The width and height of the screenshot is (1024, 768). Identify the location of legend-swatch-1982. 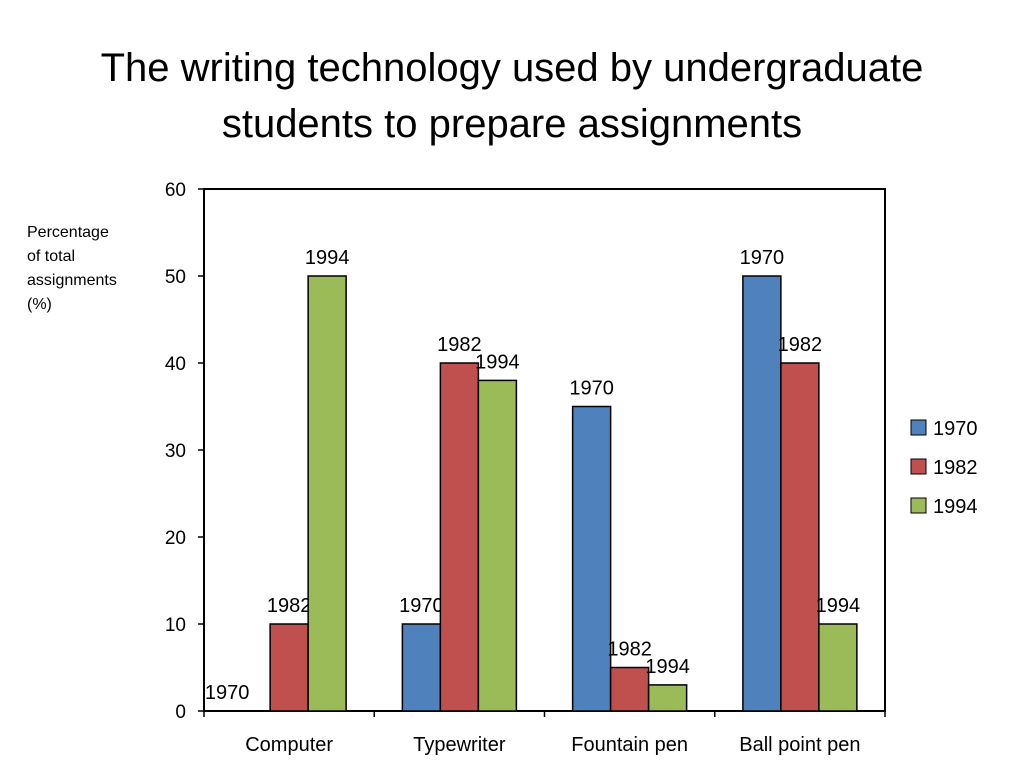
(918, 466).